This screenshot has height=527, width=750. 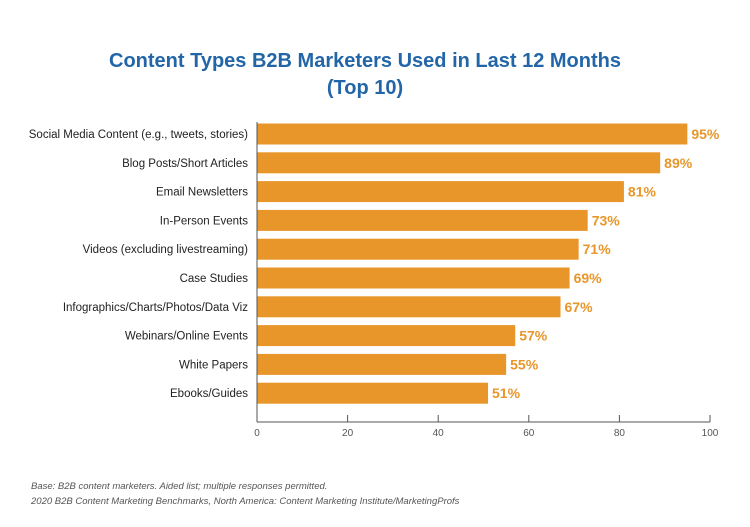 What do you see at coordinates (588, 278) in the screenshot?
I see `data-label: 69%` at bounding box center [588, 278].